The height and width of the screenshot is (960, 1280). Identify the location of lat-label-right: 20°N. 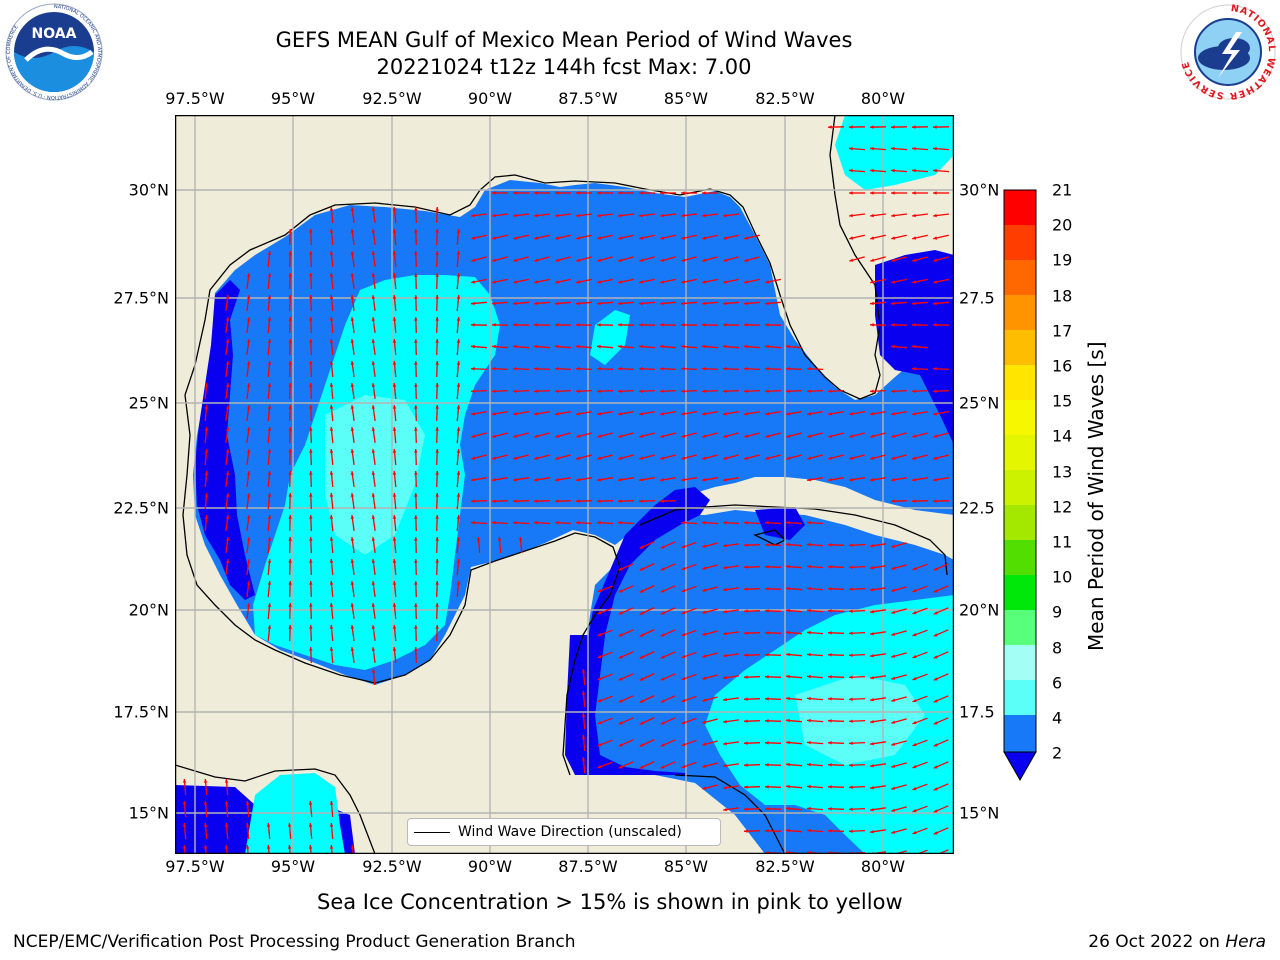
(979, 610).